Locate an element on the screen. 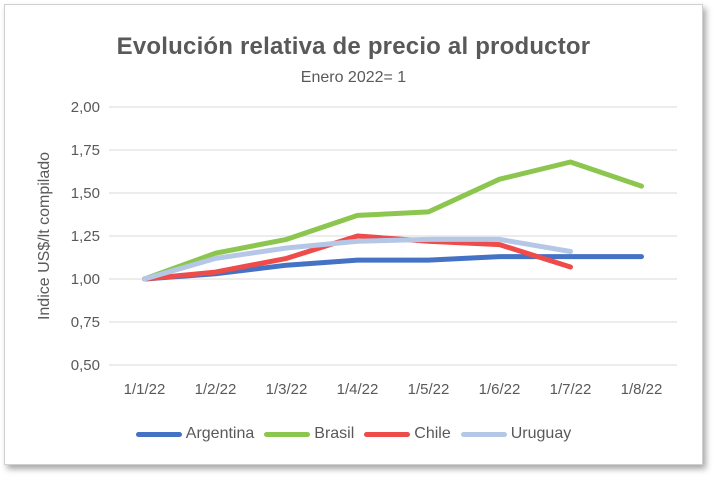 The width and height of the screenshot is (714, 479). x-tick-label: 1/3/22 is located at coordinates (287, 389).